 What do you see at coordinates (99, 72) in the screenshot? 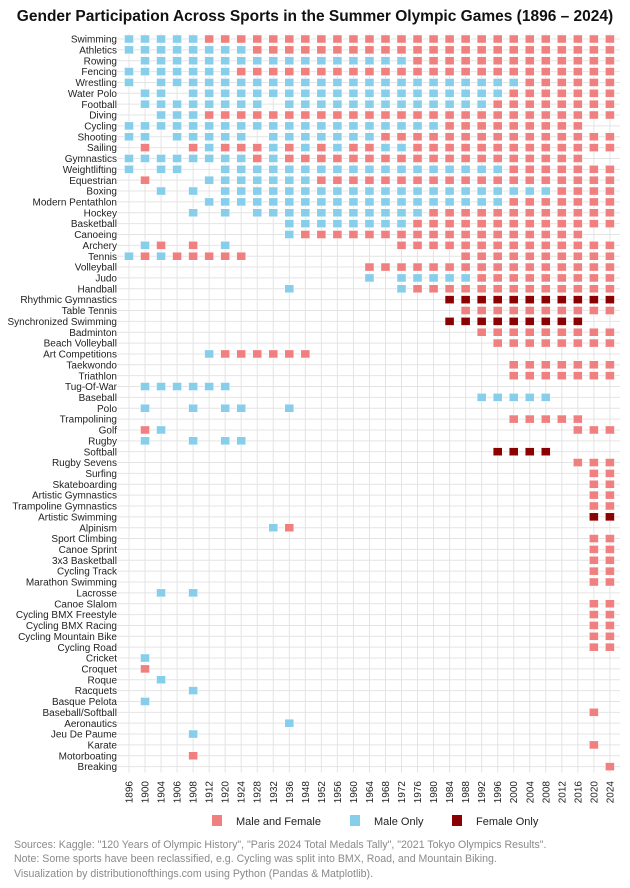
I see `sport-label: Fencing` at bounding box center [99, 72].